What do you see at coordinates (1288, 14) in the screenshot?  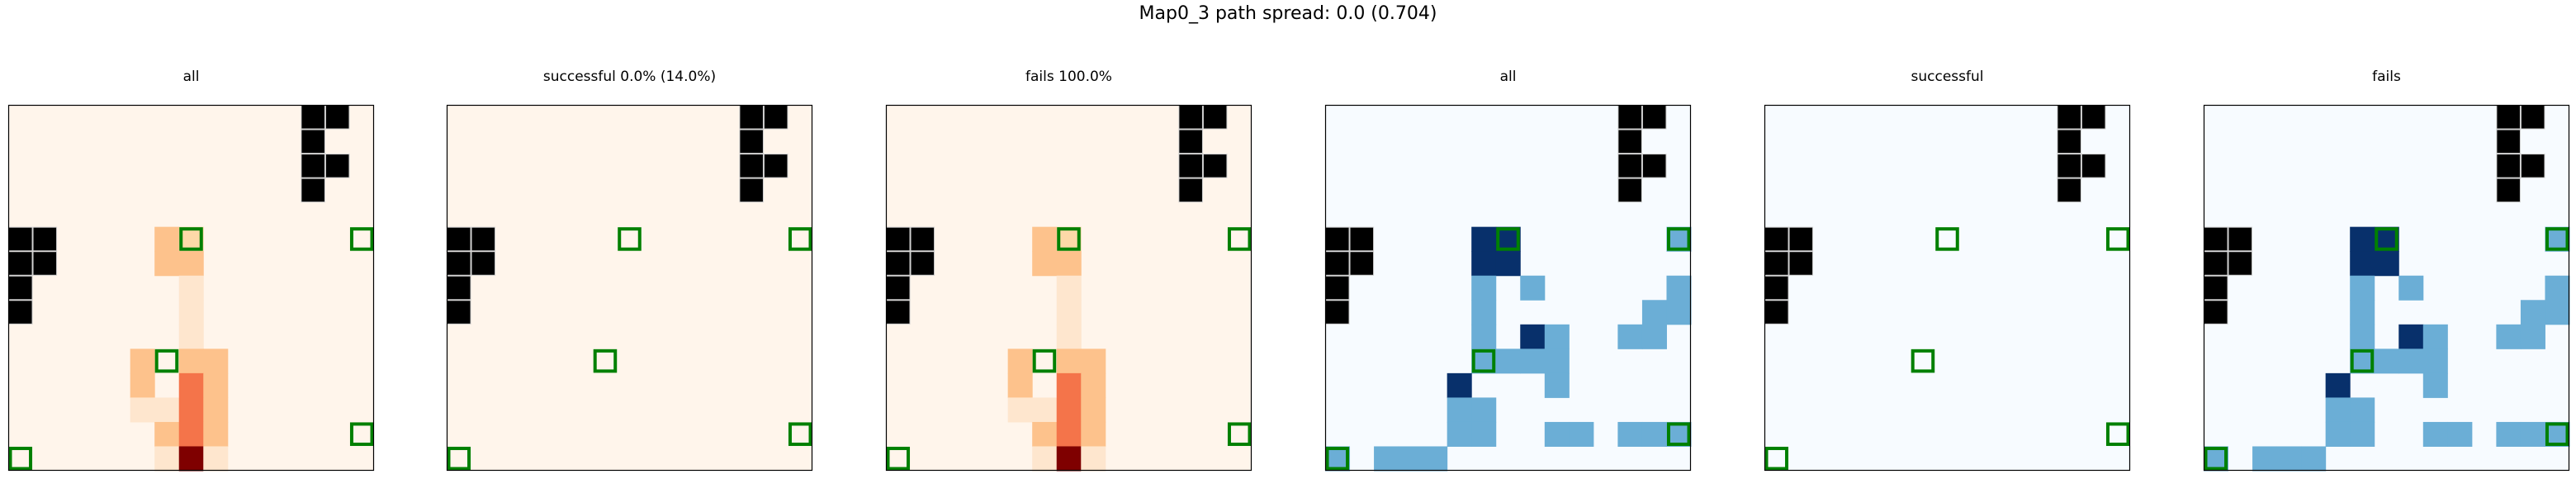 I see `figure-title: Map0_3 path spread: 0.0 (0.704)` at bounding box center [1288, 14].